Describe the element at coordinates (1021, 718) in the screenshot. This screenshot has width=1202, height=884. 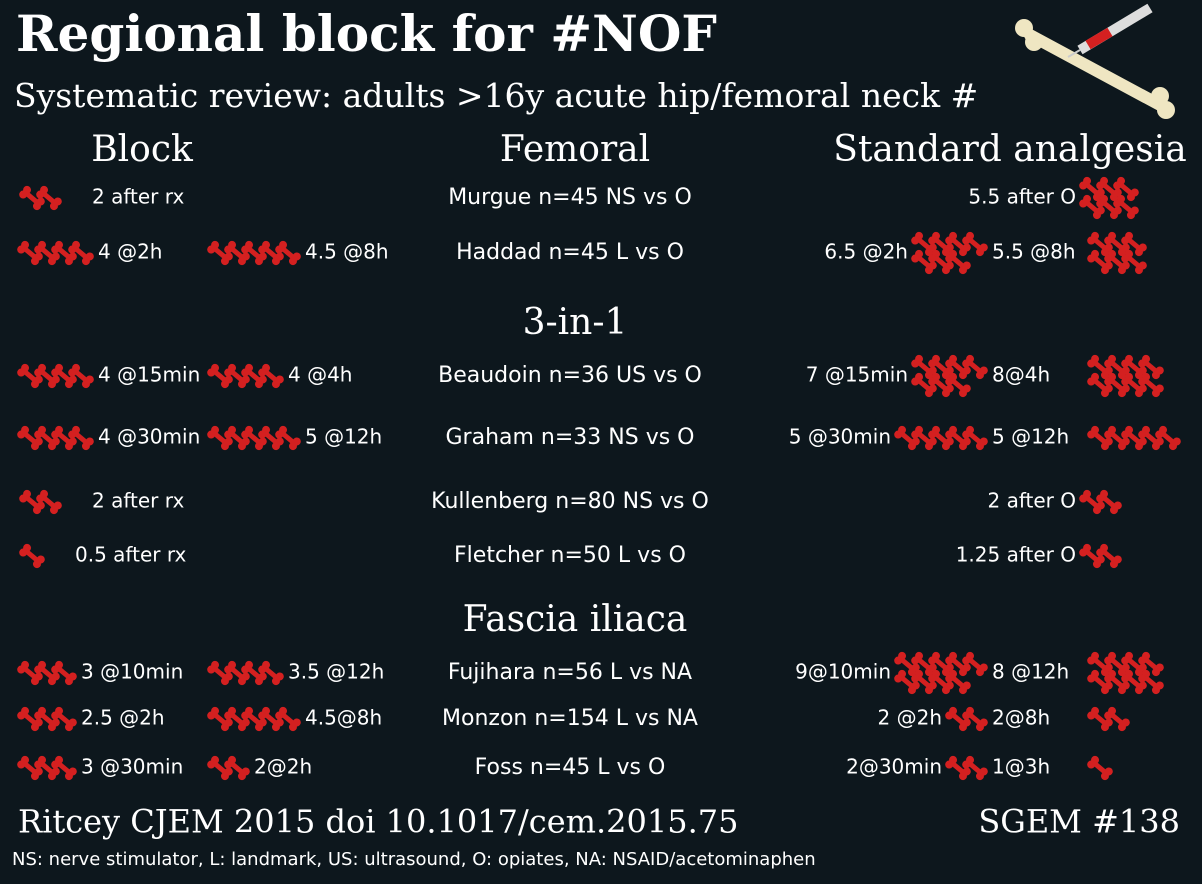
I see `standard-score: 2@8h` at that location.